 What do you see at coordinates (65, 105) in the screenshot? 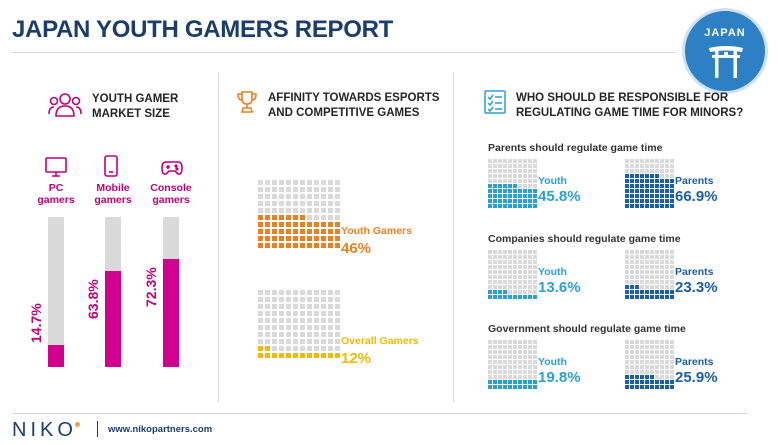
I see `people-group-icon` at bounding box center [65, 105].